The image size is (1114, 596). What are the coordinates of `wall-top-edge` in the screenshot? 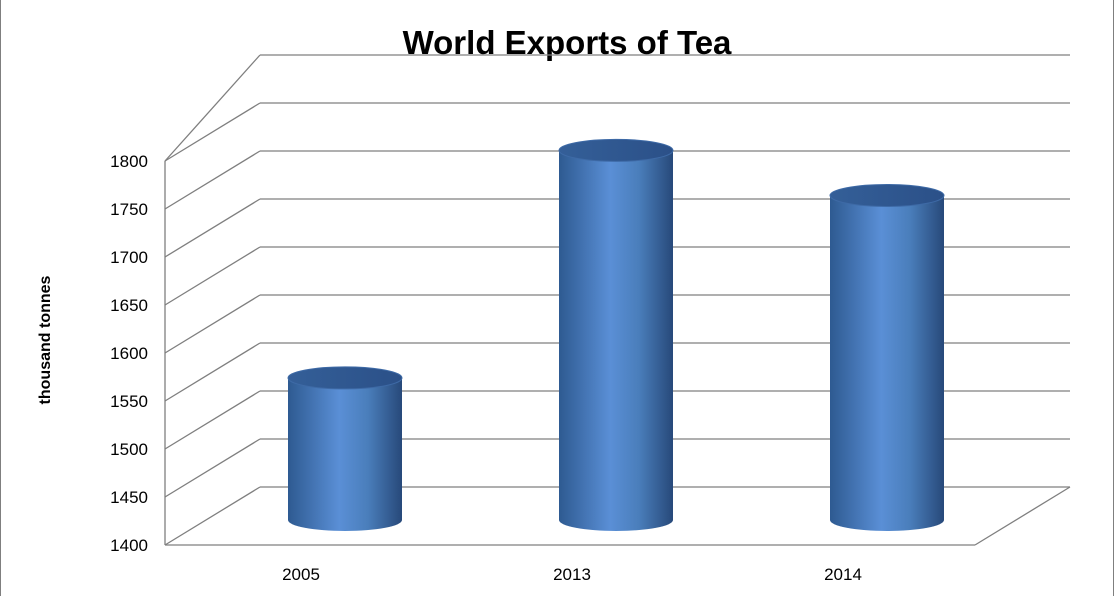 It's located at (212, 108).